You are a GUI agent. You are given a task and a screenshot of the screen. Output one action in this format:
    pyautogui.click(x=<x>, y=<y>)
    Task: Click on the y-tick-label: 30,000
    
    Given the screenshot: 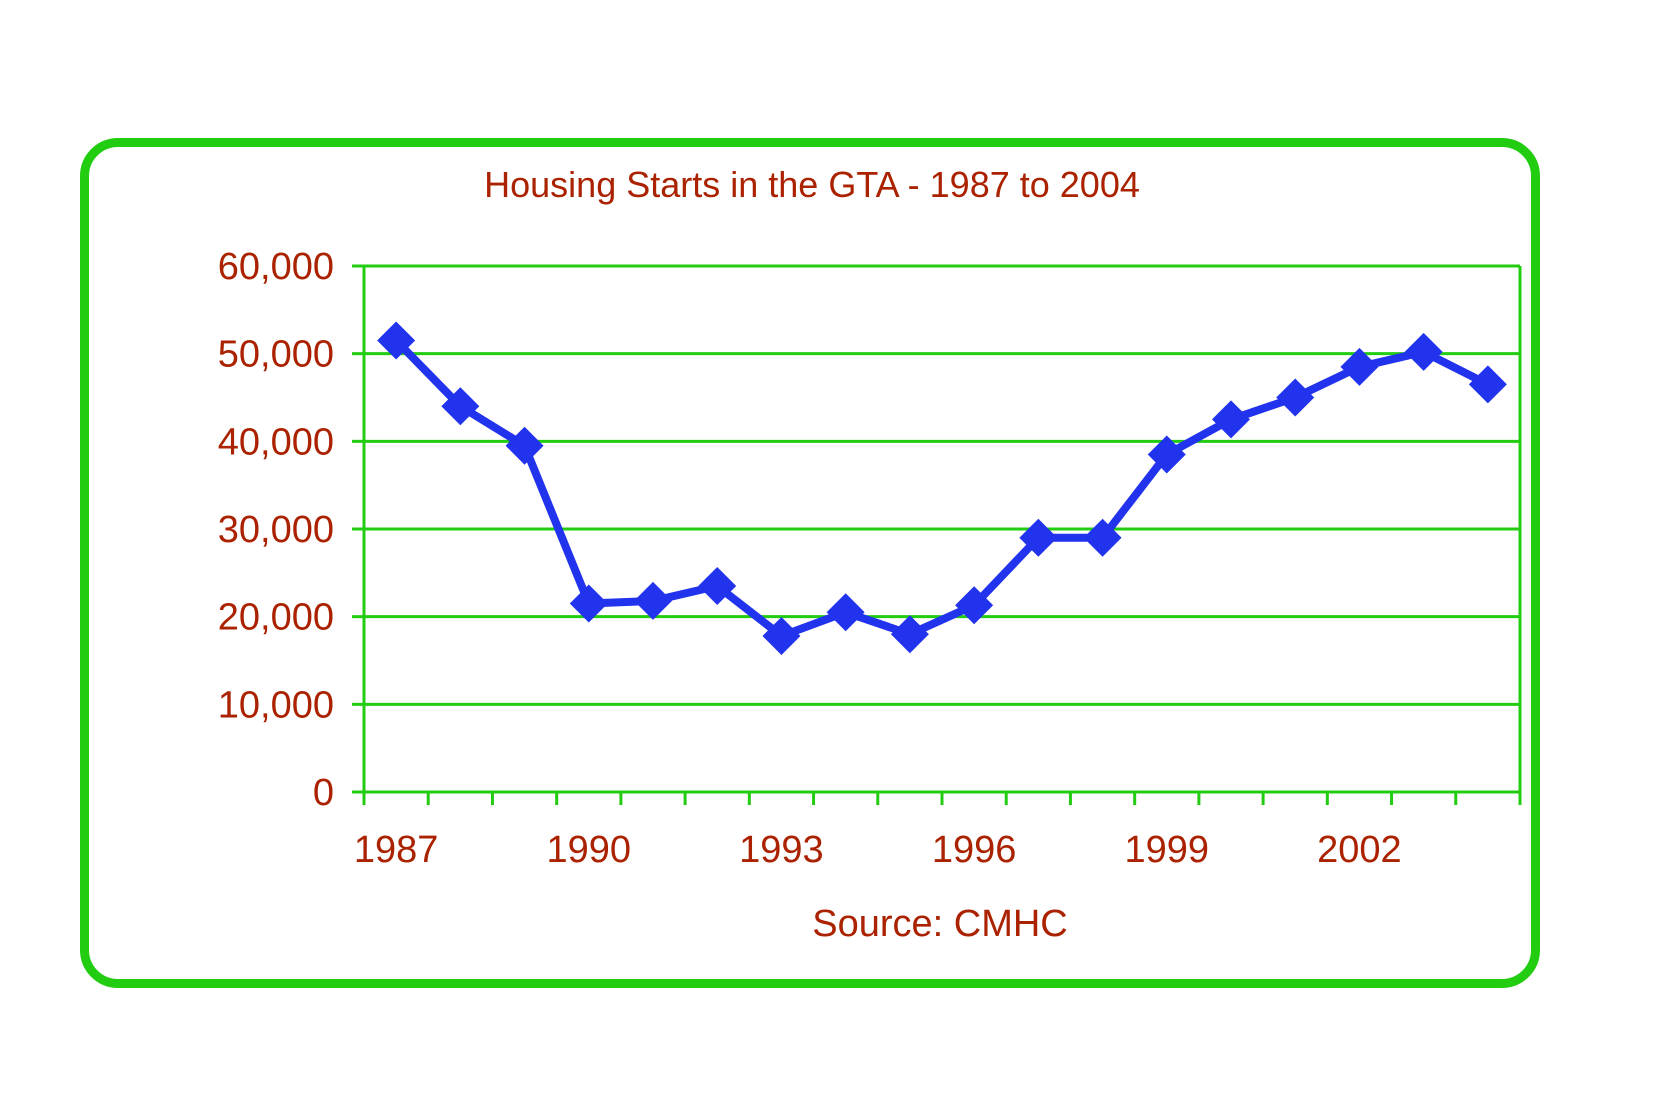 What is the action you would take?
    pyautogui.click(x=276, y=530)
    